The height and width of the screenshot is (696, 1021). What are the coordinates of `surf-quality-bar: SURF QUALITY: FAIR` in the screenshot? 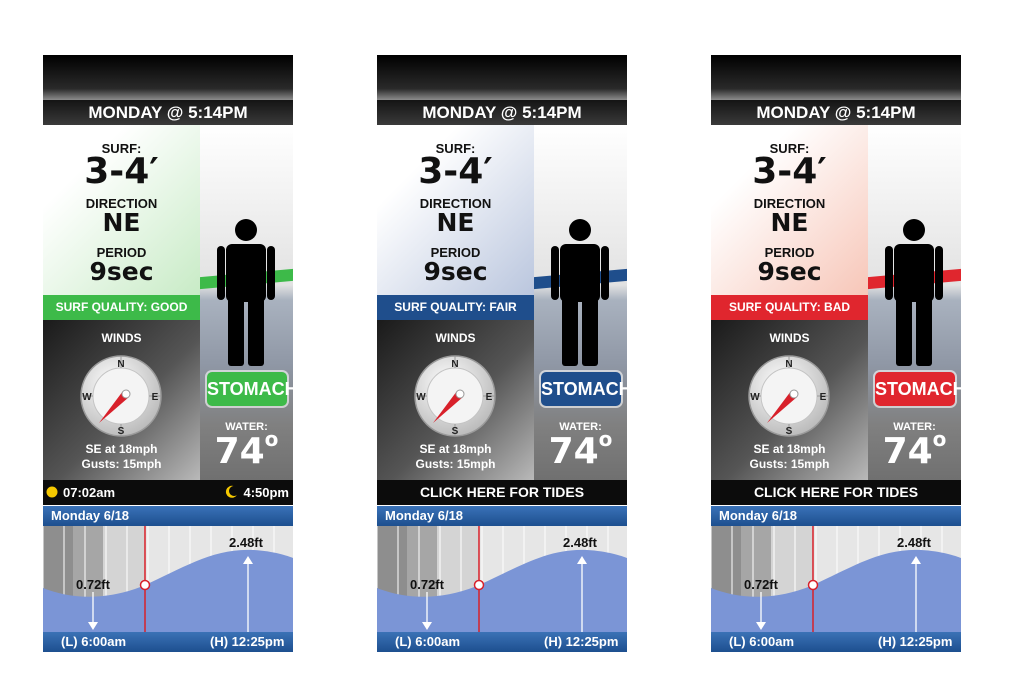 It's located at (455, 307).